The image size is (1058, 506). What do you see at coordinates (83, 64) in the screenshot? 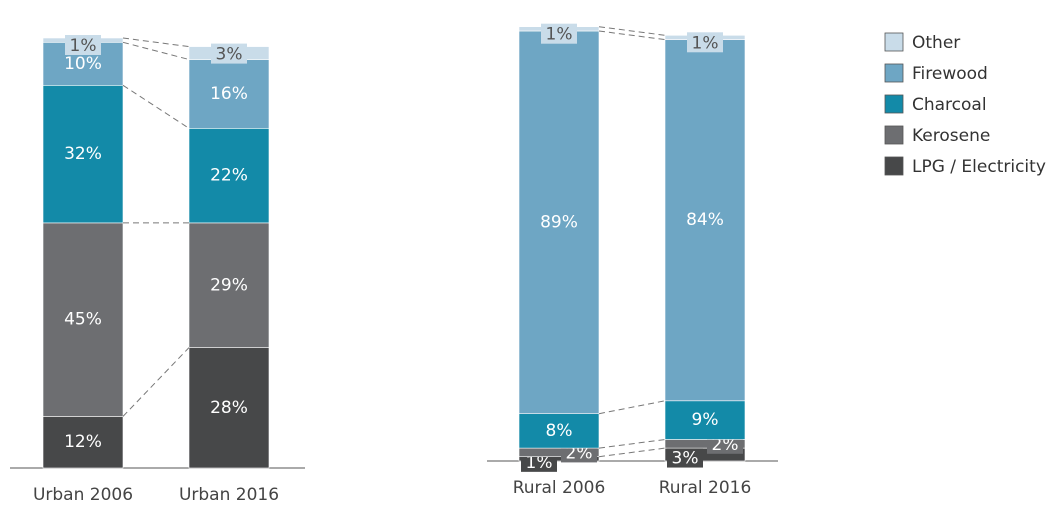
I see `value-label: 10%` at bounding box center [83, 64].